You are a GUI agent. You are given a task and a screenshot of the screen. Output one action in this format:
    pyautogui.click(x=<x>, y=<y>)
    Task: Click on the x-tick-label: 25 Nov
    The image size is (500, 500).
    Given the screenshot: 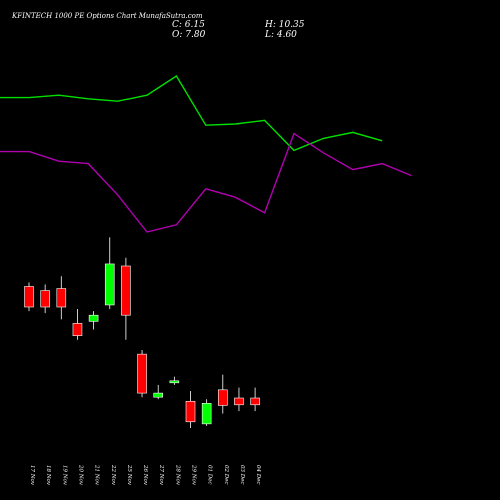 What is the action you would take?
    pyautogui.click(x=129, y=475)
    